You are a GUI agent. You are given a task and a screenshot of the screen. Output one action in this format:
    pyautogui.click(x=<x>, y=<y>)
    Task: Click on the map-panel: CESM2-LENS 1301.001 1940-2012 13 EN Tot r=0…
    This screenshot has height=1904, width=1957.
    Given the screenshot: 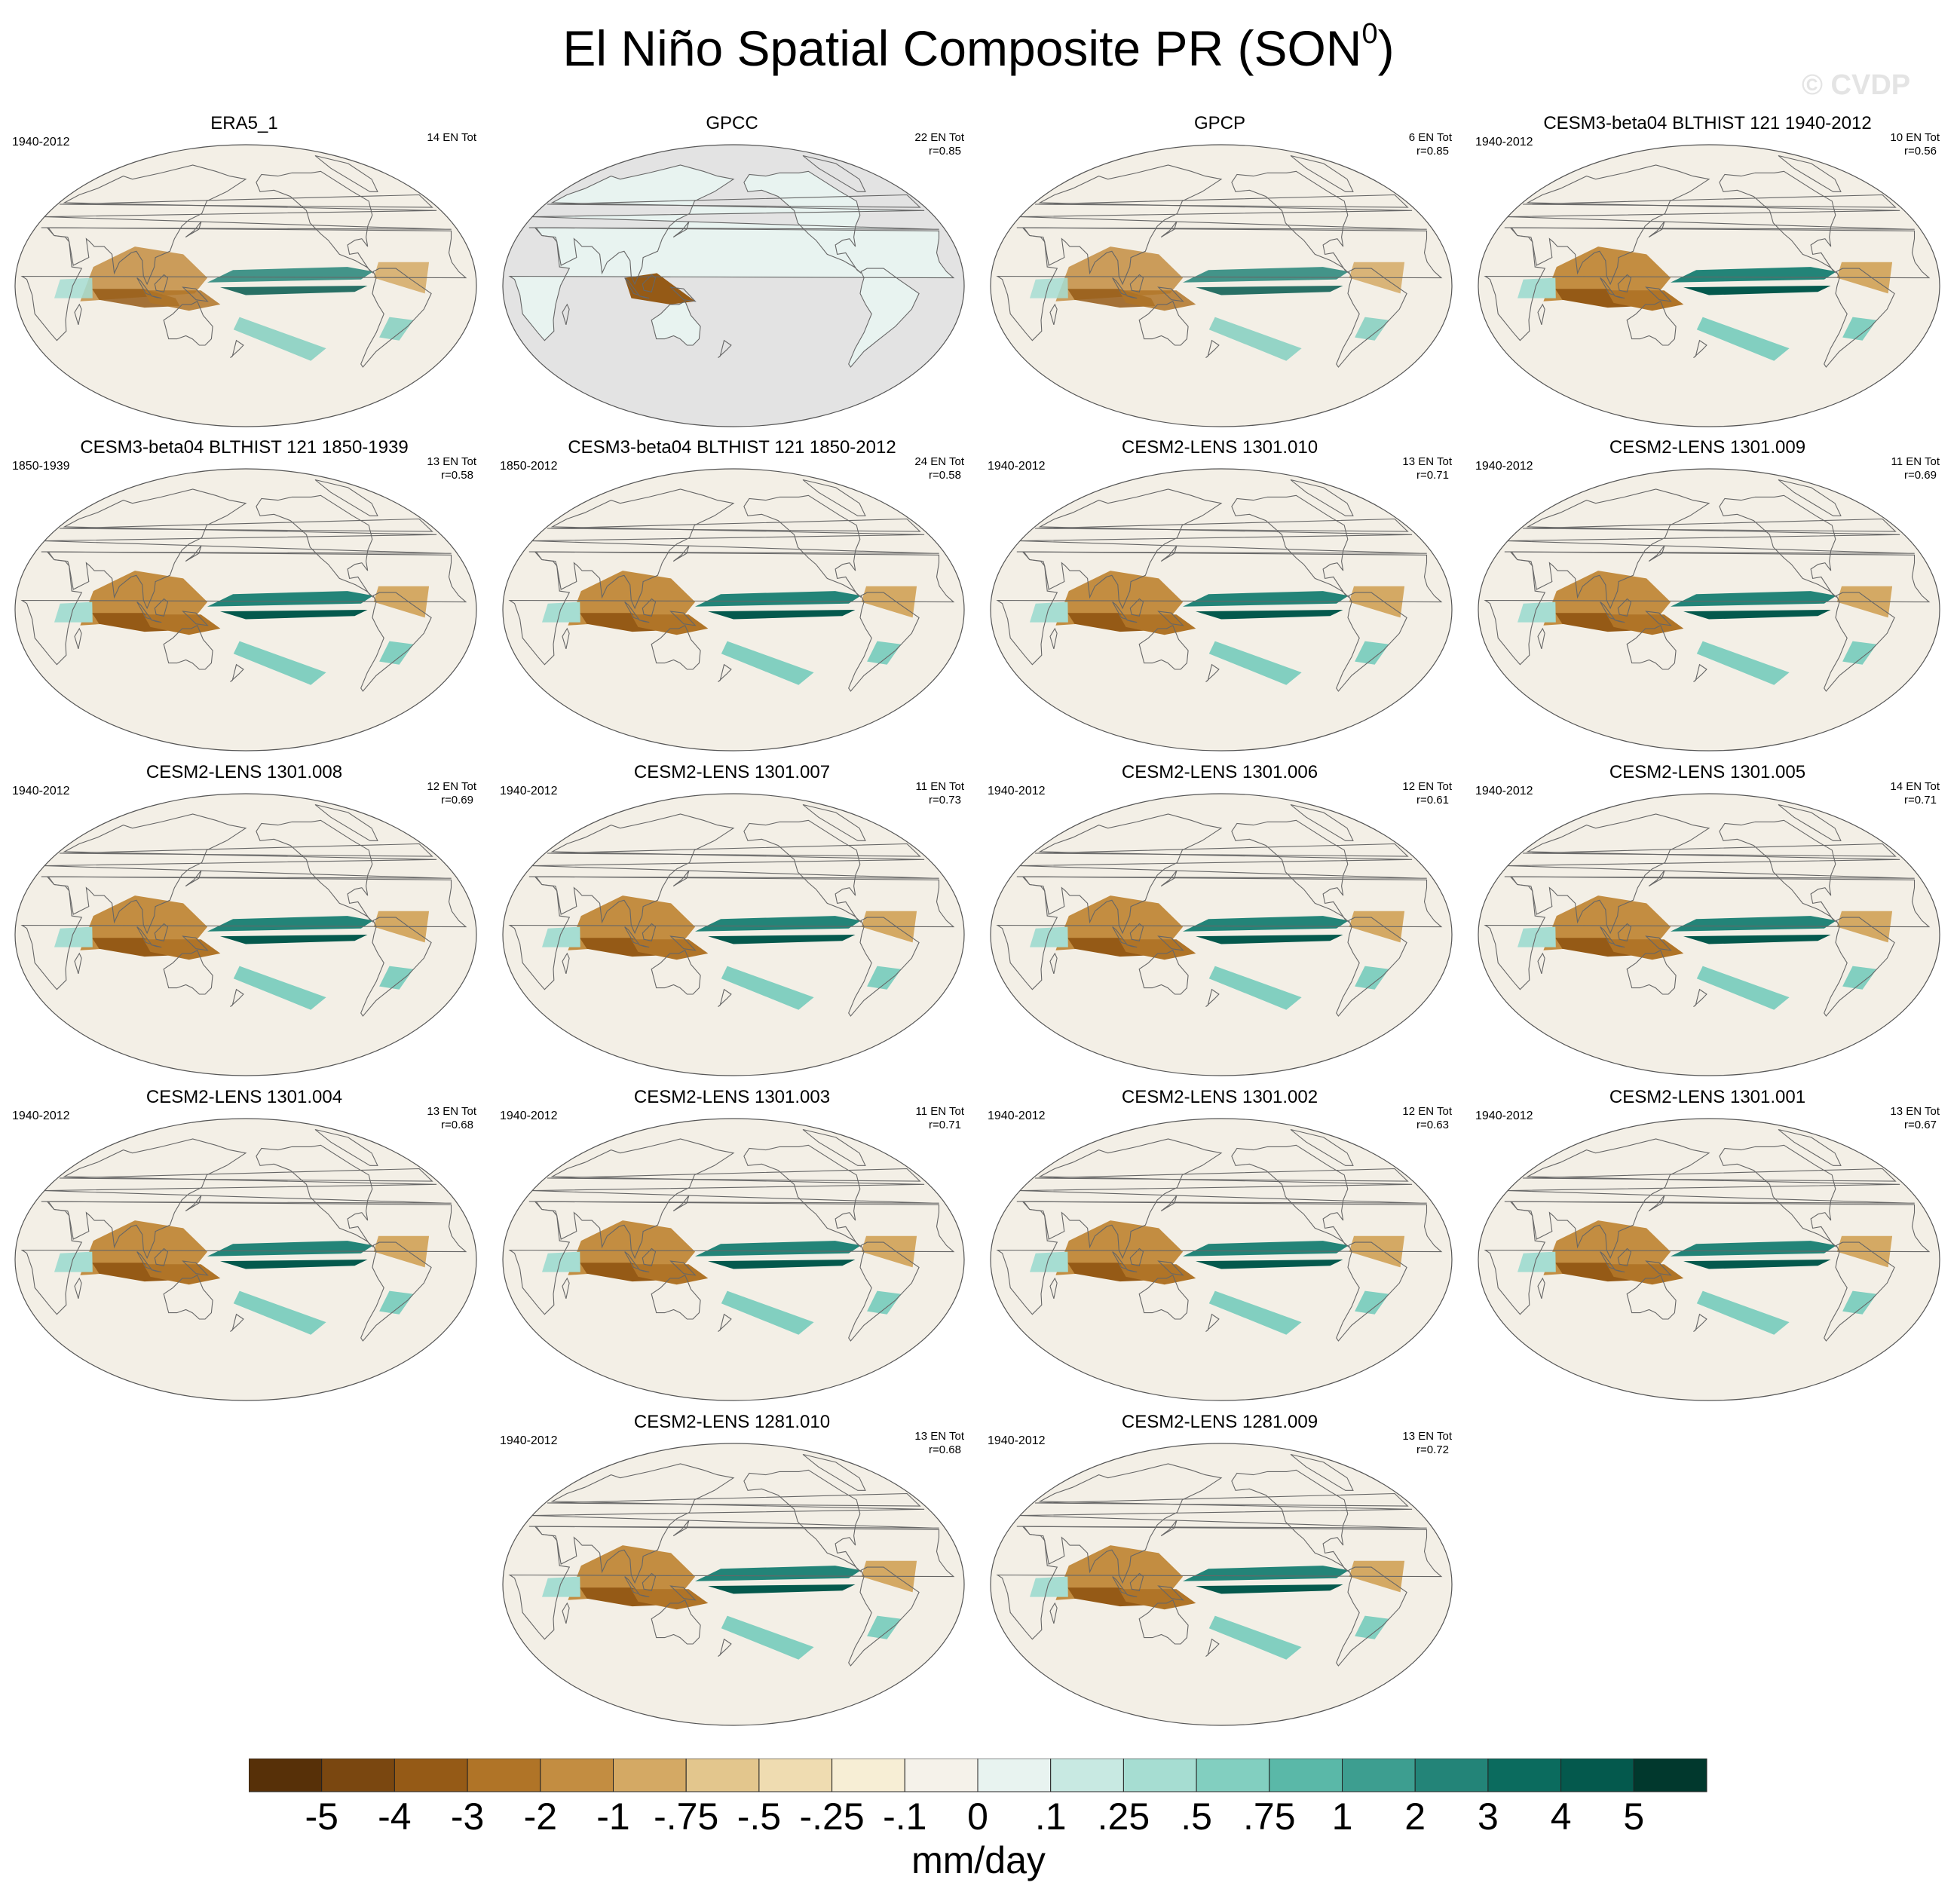 What is the action you would take?
    pyautogui.click(x=1707, y=1245)
    